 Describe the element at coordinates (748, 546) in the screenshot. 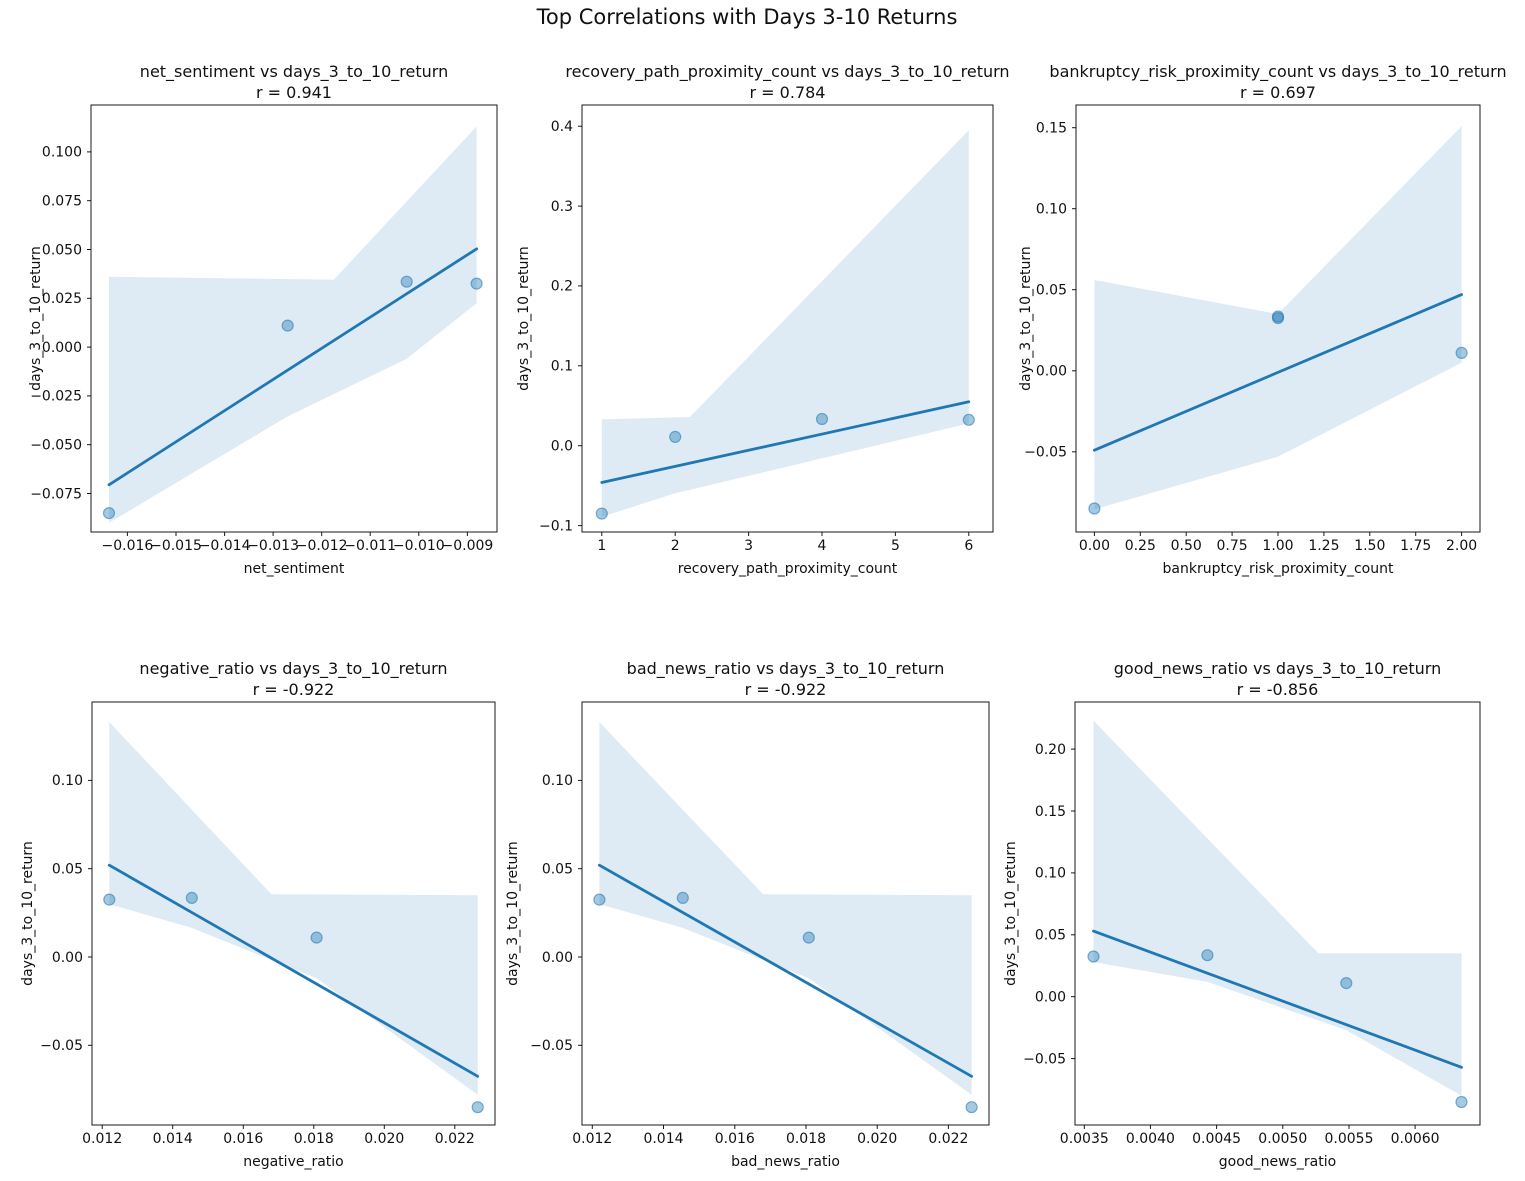

I see `x-tick-label: 3` at that location.